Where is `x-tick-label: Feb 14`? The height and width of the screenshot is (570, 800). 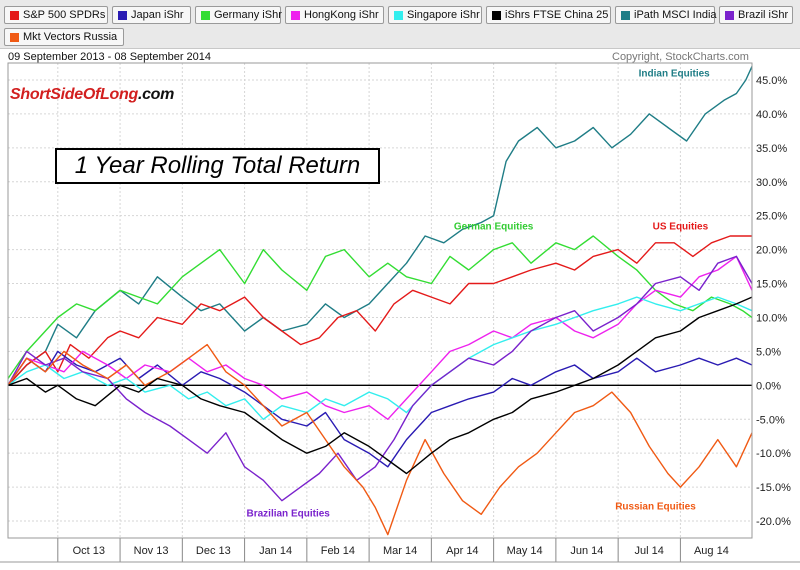
x-tick-label: Feb 14 is located at coordinates (338, 551).